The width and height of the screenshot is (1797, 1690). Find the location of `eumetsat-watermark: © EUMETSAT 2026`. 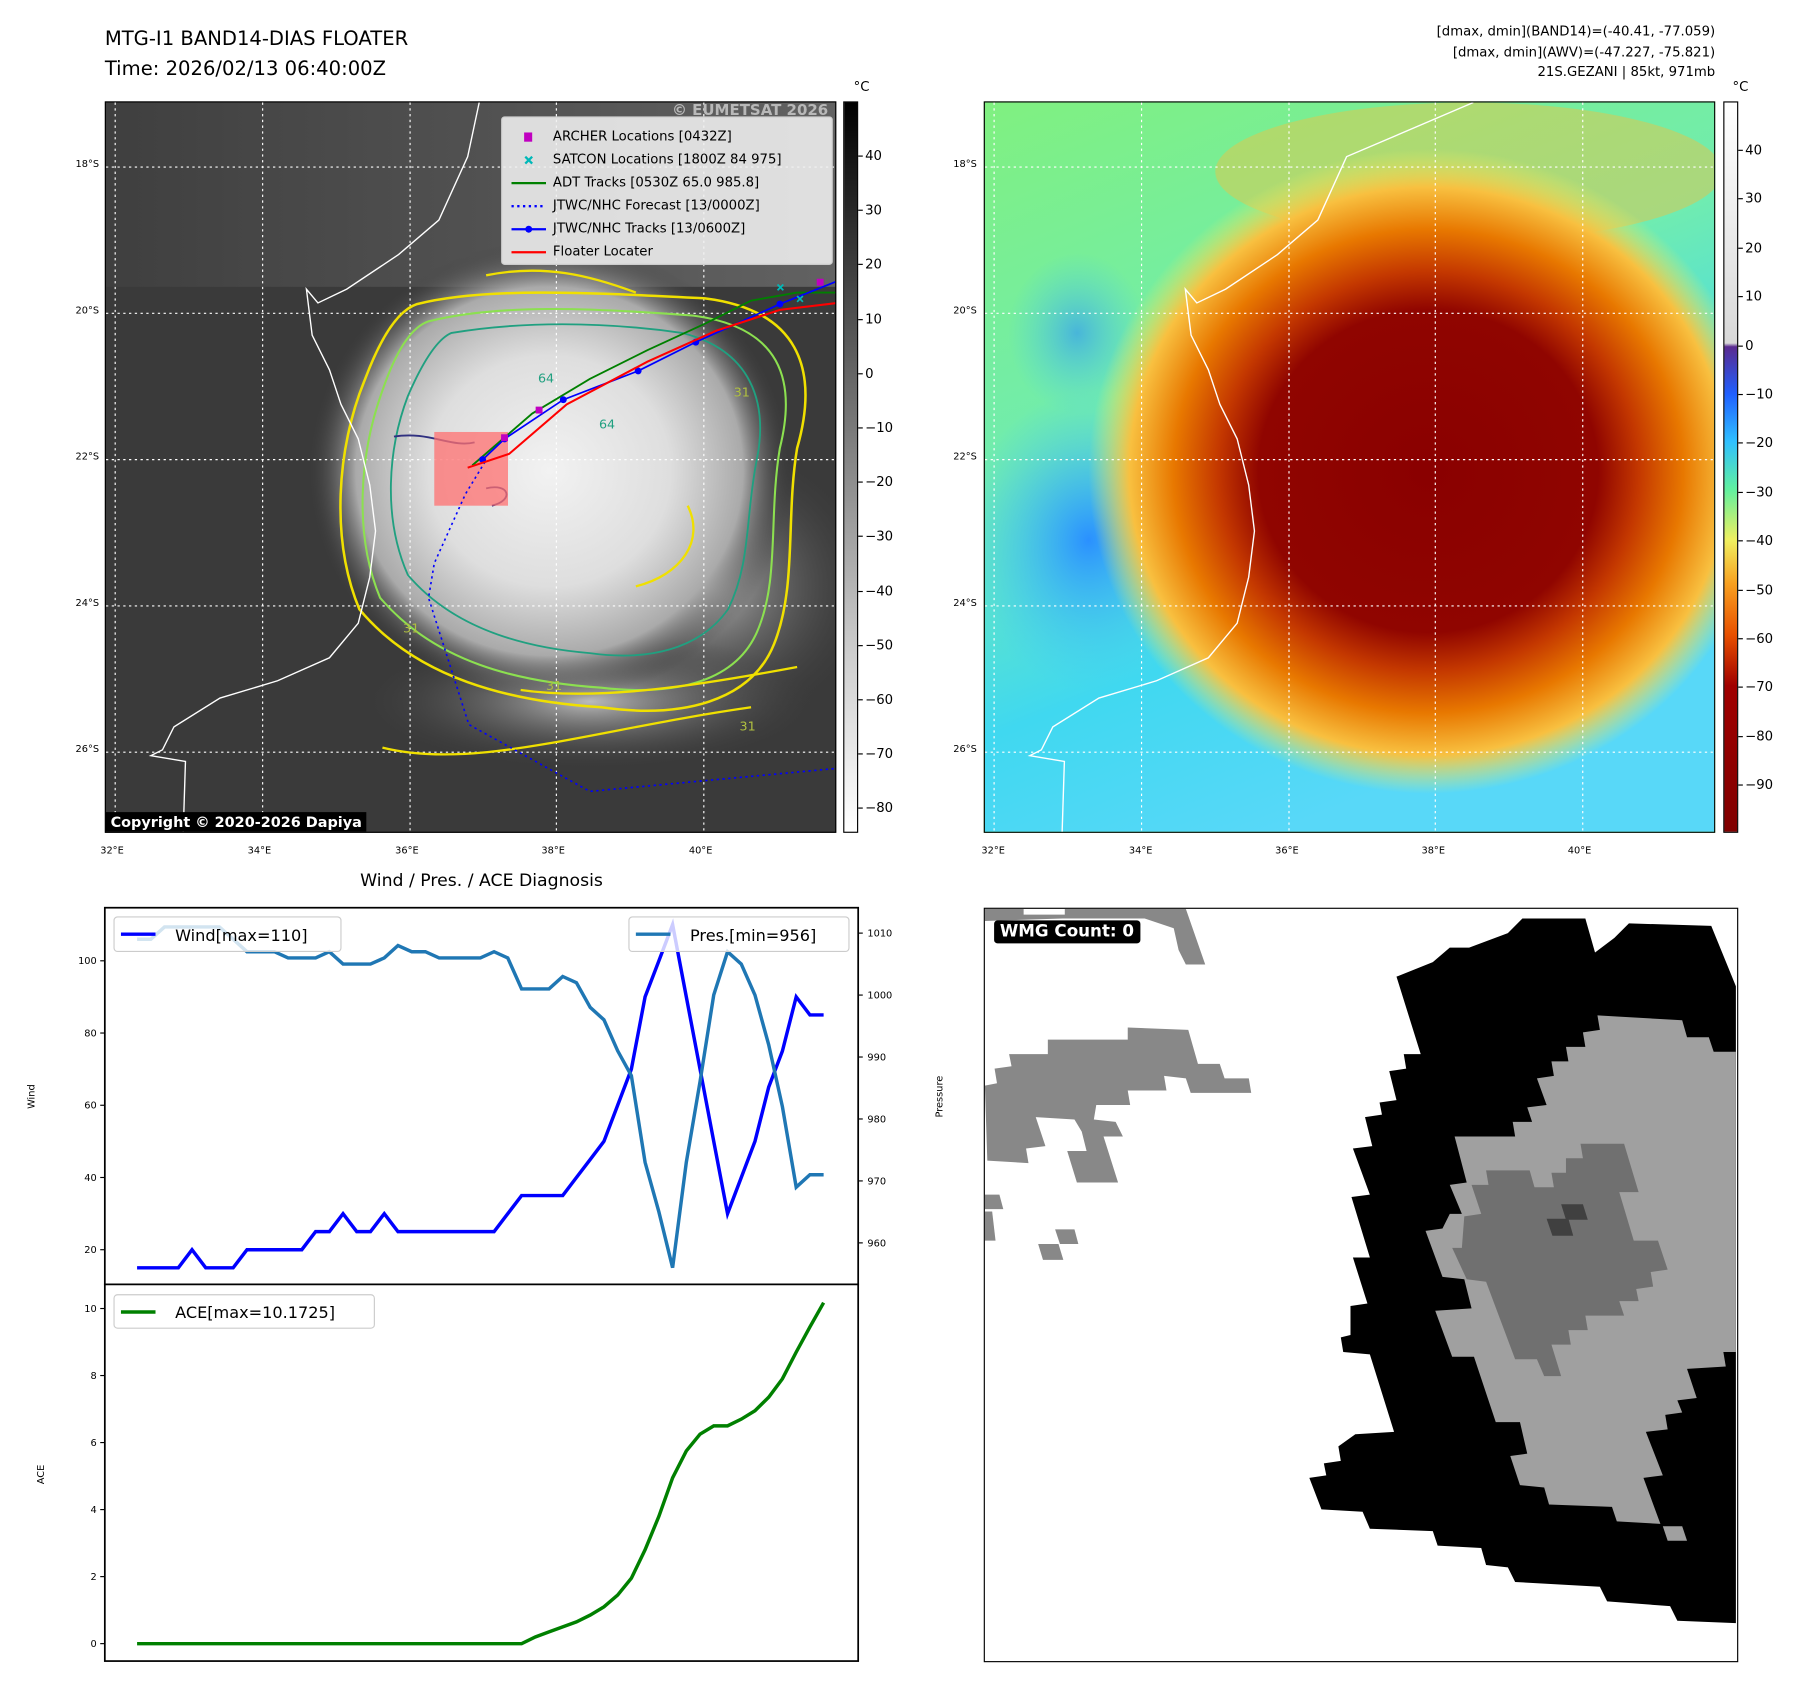

eumetsat-watermark: © EUMETSAT 2026 is located at coordinates (750, 111).